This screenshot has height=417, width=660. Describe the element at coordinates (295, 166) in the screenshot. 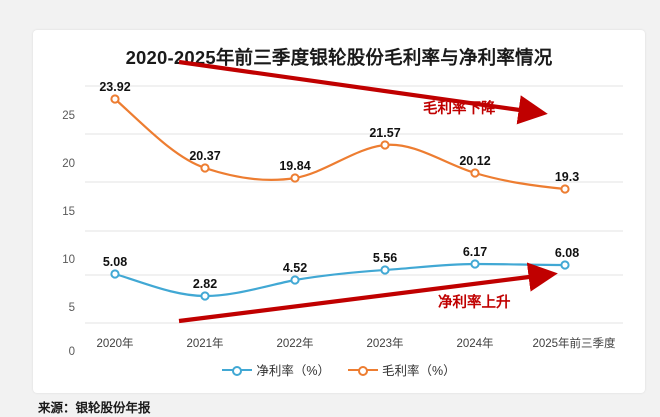

I see `data-label-gross-2022: 19.84` at that location.